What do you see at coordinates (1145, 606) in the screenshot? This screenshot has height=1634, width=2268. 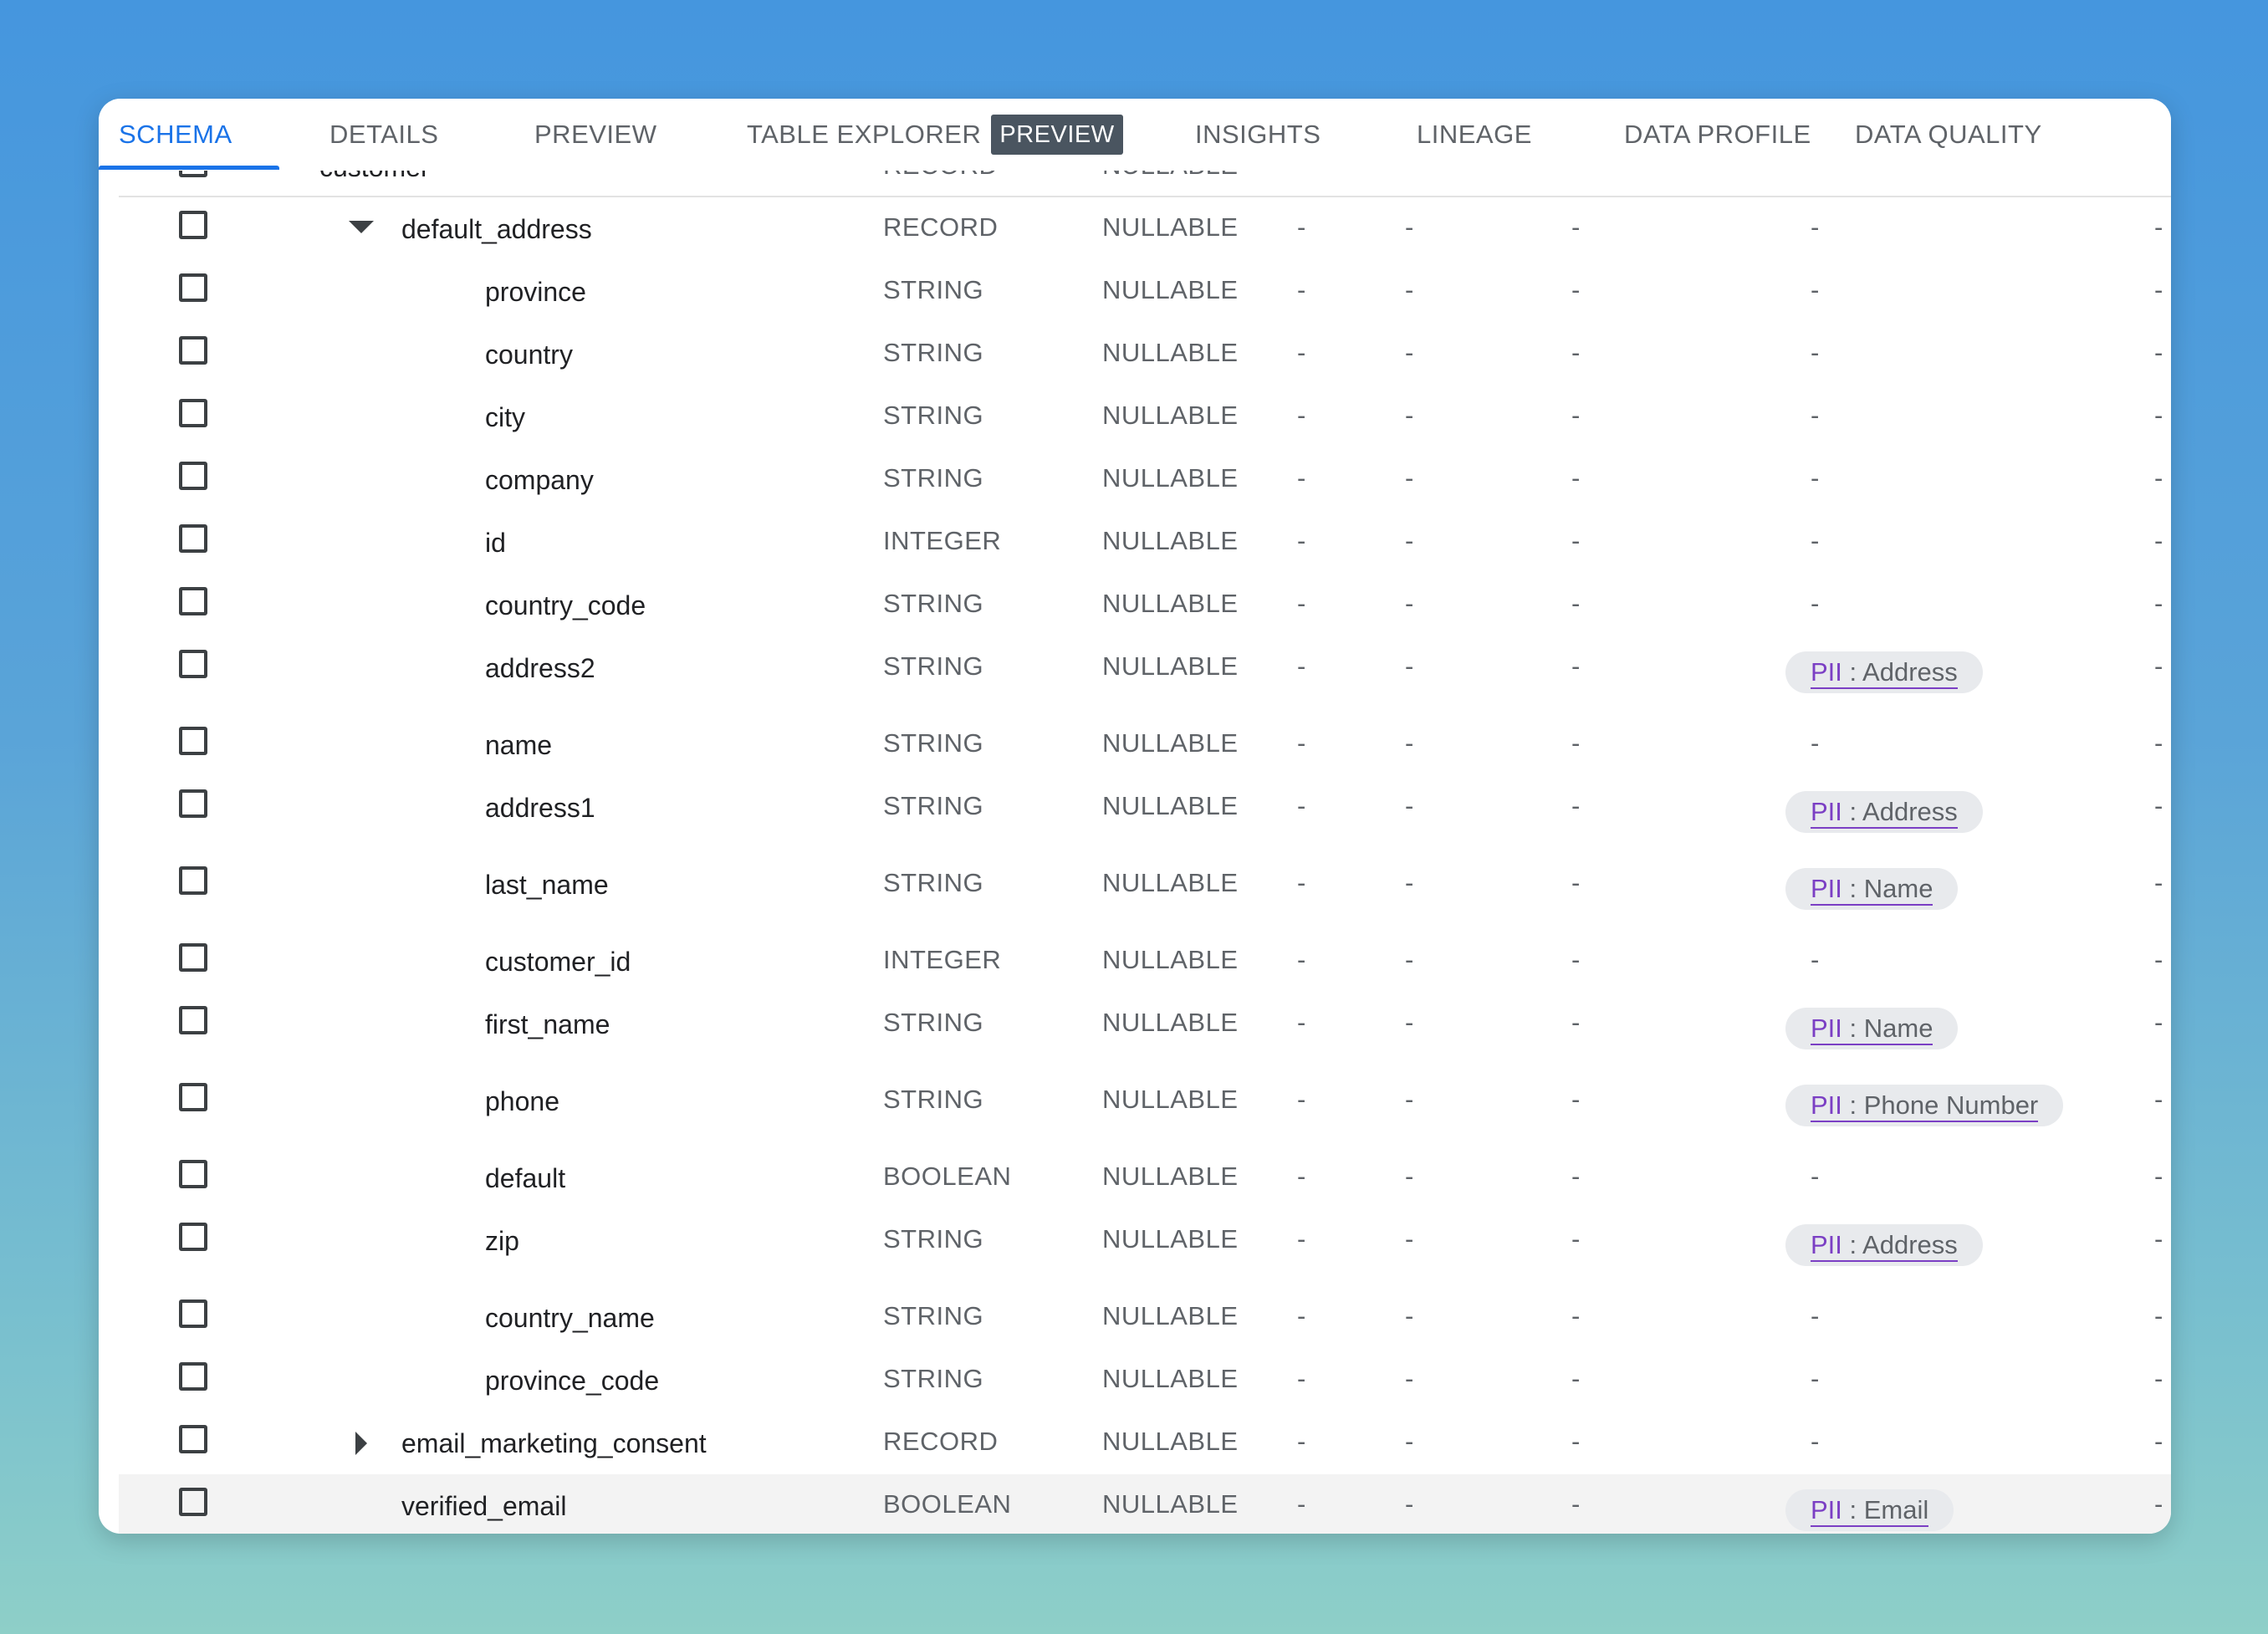 I see `table-row: country_code STRING NULLABLE - - - - -` at bounding box center [1145, 606].